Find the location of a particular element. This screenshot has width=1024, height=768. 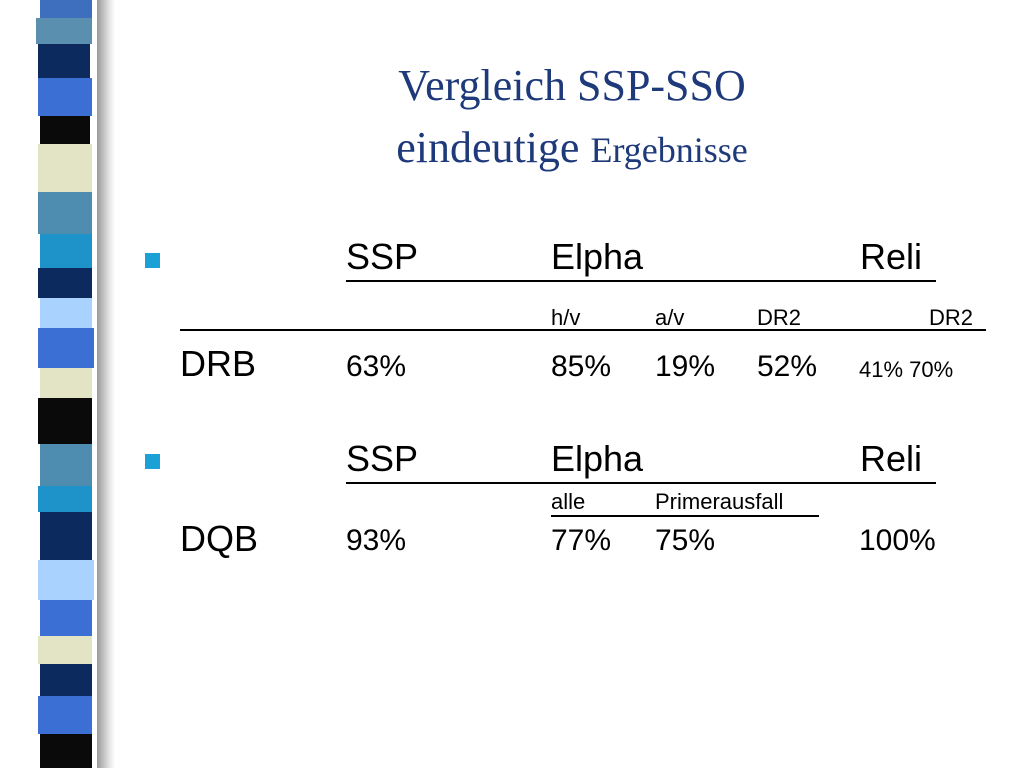

value-reli: 41% 70% is located at coordinates (906, 369).